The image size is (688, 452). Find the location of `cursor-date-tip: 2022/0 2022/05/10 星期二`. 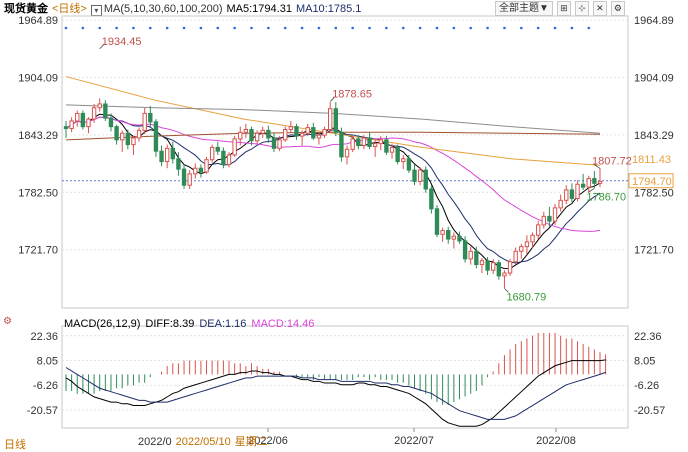

cursor-date-tip: 2022/0 2022/05/10 星期二 is located at coordinates (205, 441).